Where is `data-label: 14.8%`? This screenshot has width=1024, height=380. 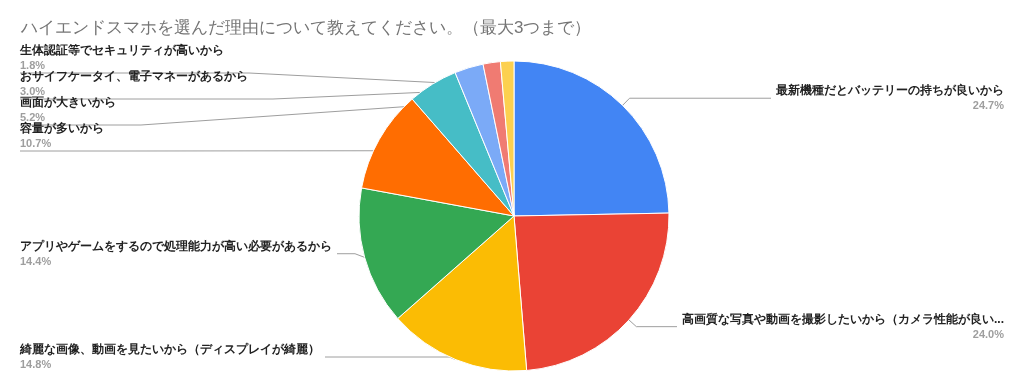 data-label: 14.8% is located at coordinates (36, 364).